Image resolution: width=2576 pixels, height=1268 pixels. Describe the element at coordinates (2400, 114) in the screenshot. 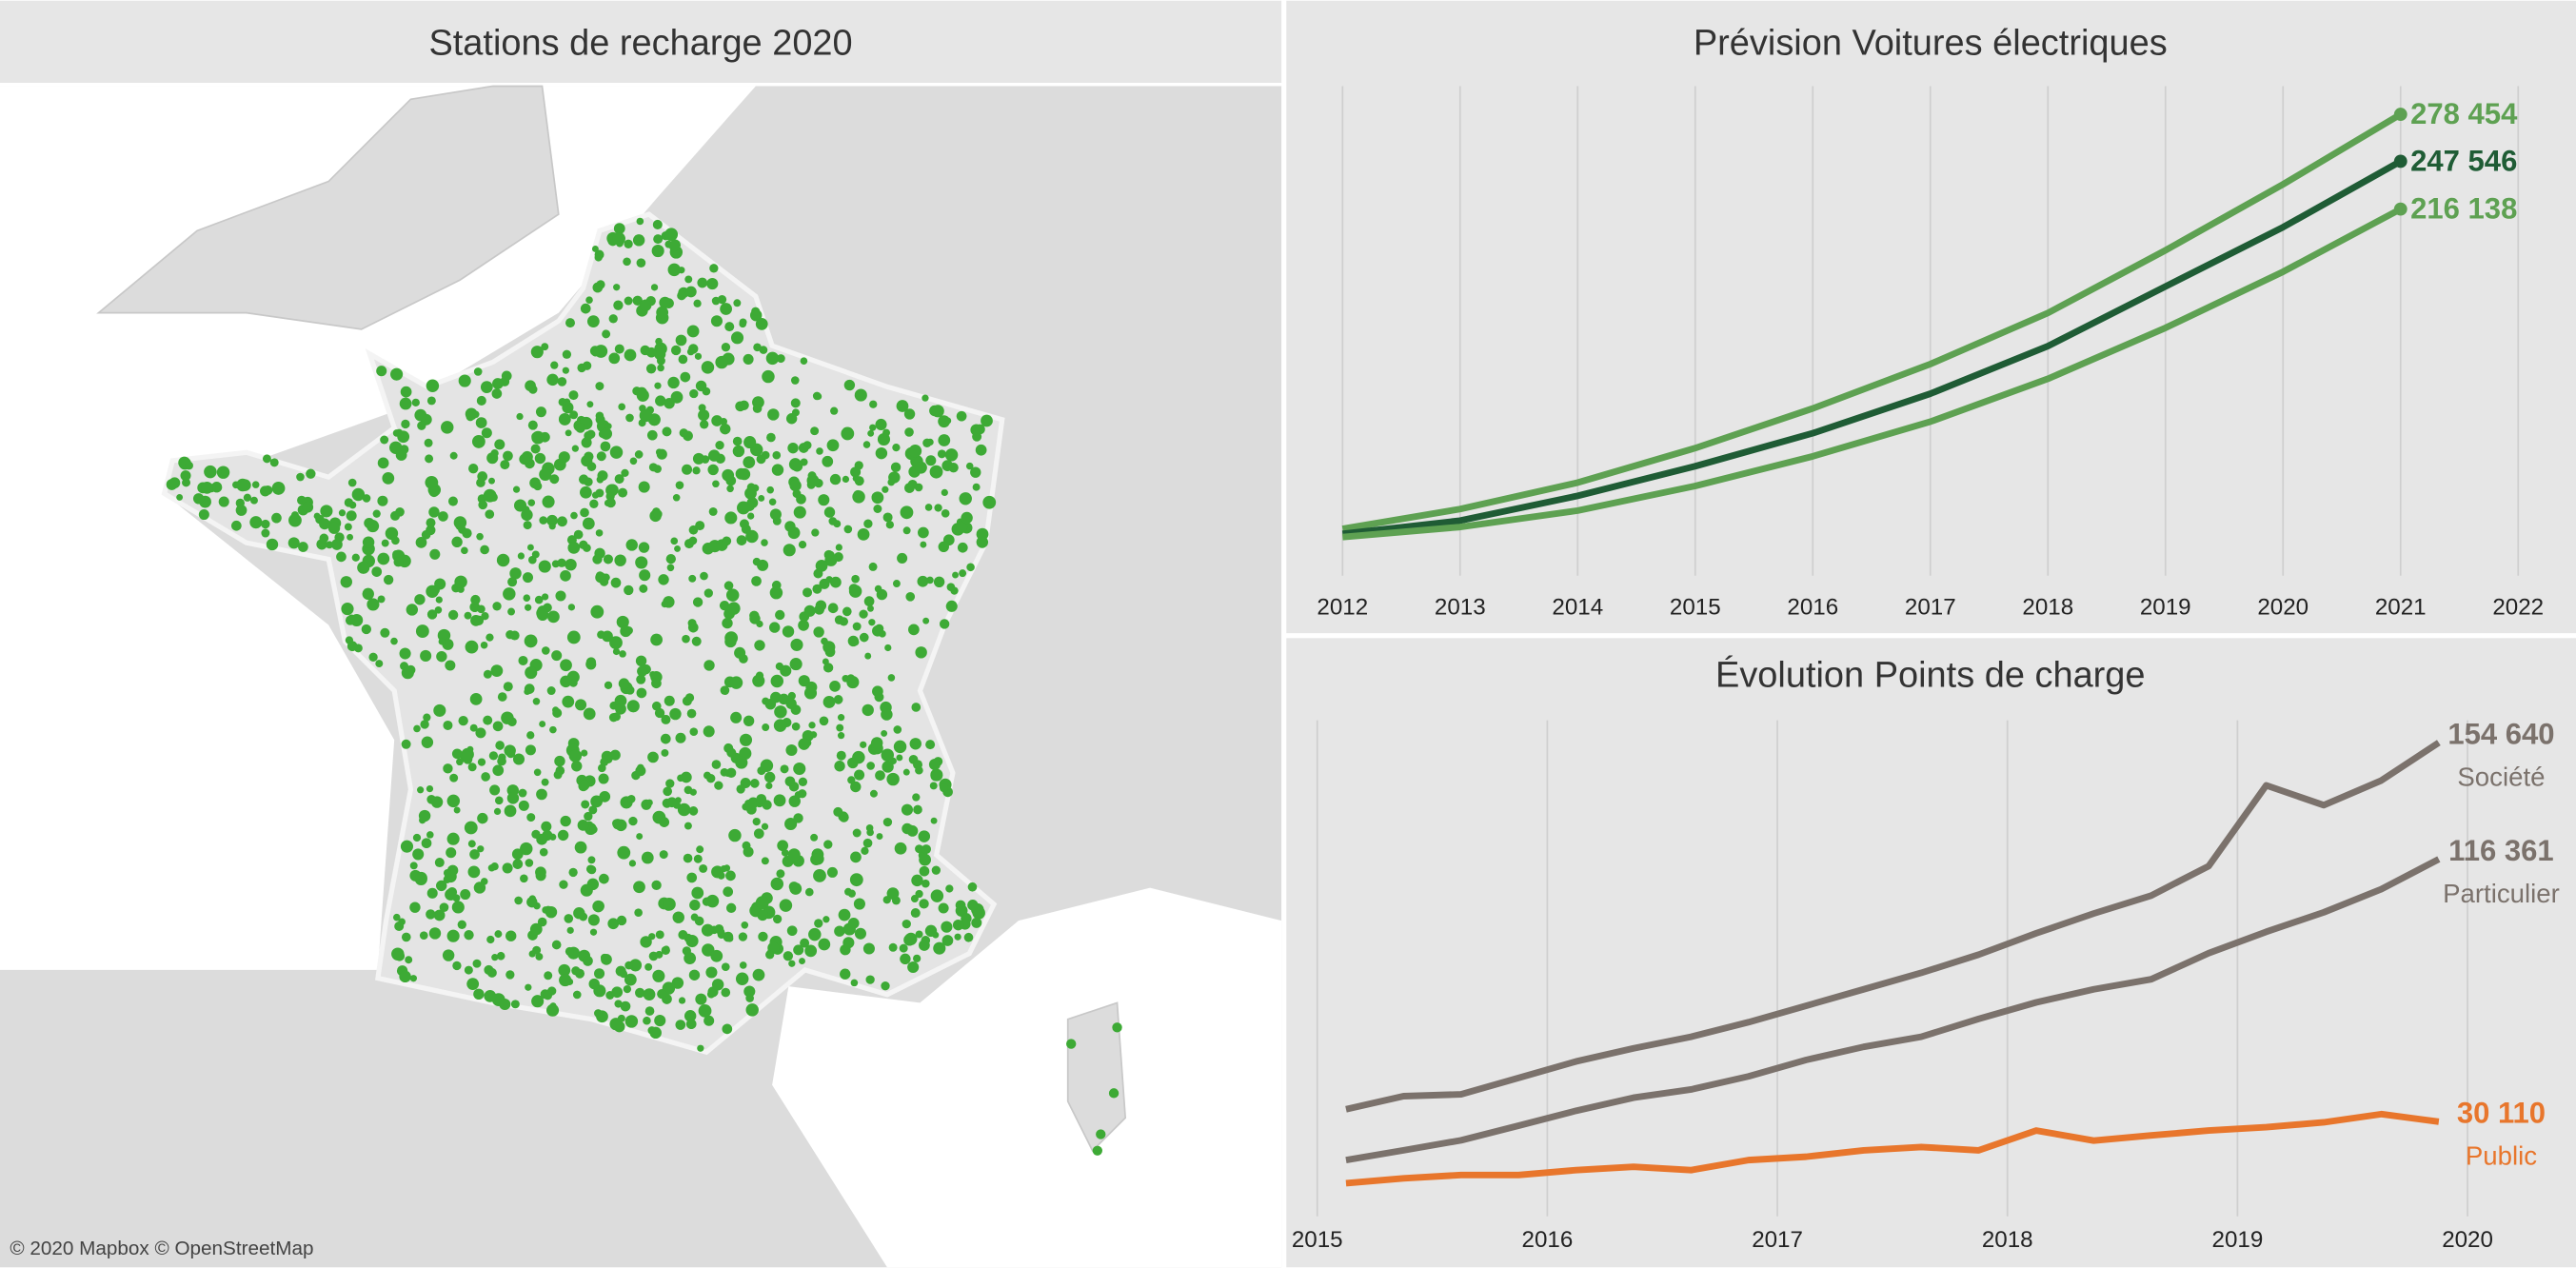

I see `end-point` at that location.